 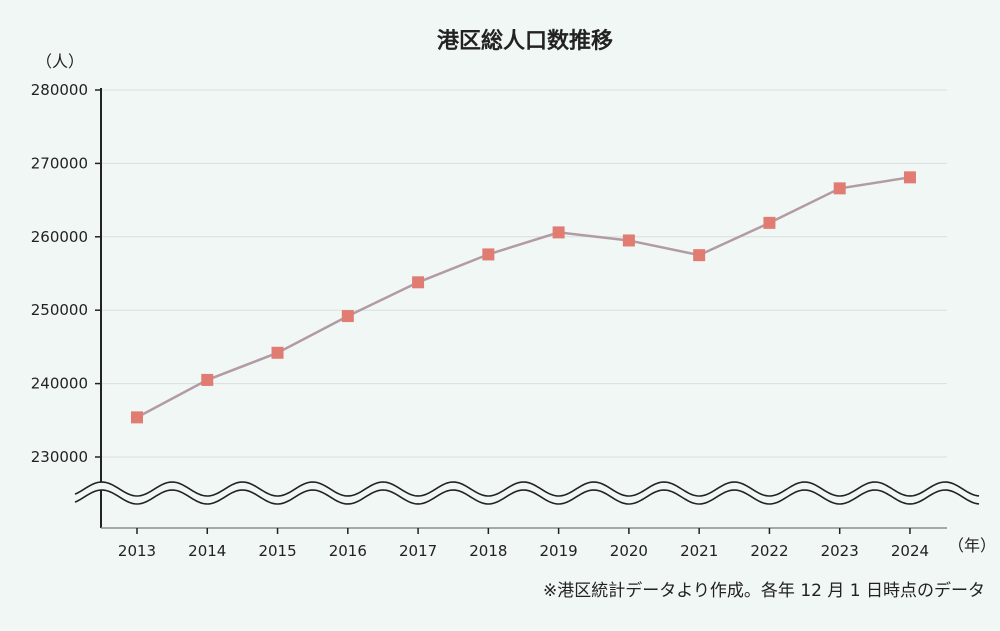 What do you see at coordinates (769, 551) in the screenshot?
I see `x-tick-label: 2022` at bounding box center [769, 551].